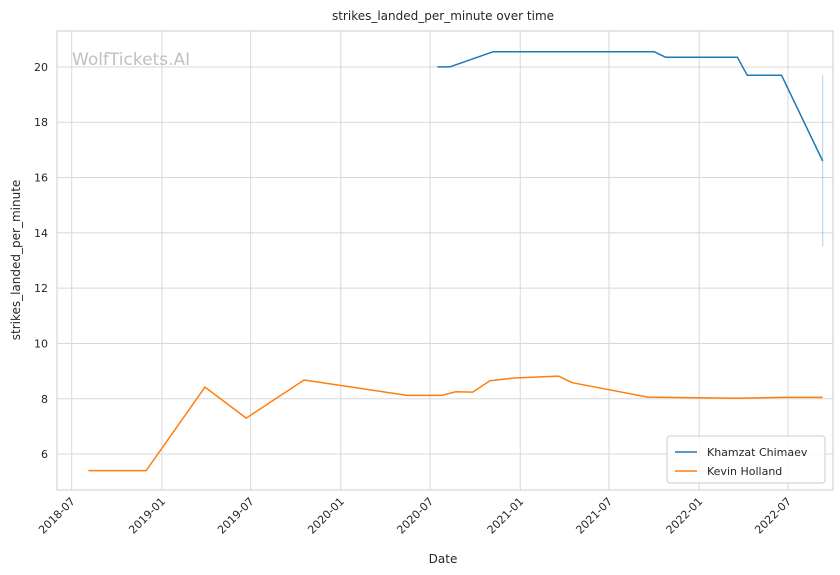 Image resolution: width=840 pixels, height=575 pixels. I want to click on y-tick-label: 18, so click(41, 122).